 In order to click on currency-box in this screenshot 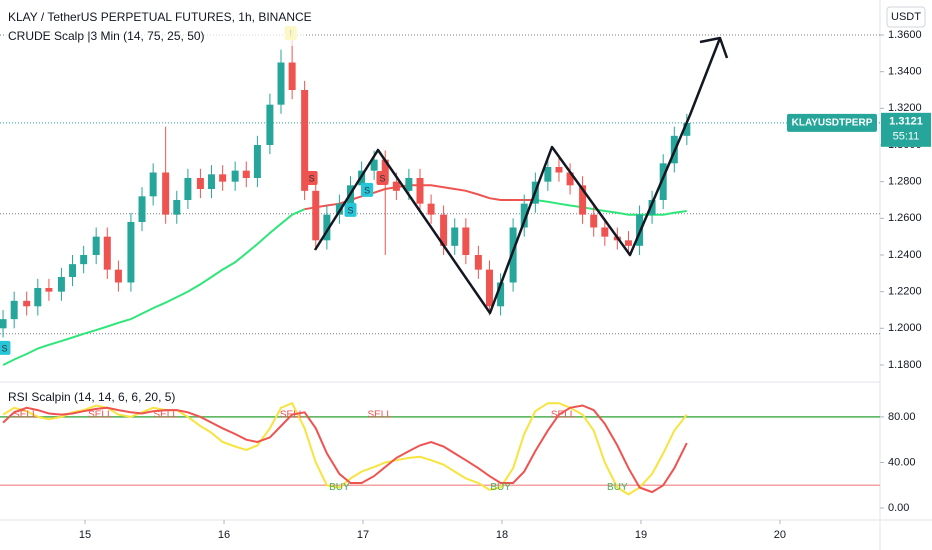, I will do `click(906, 17)`.